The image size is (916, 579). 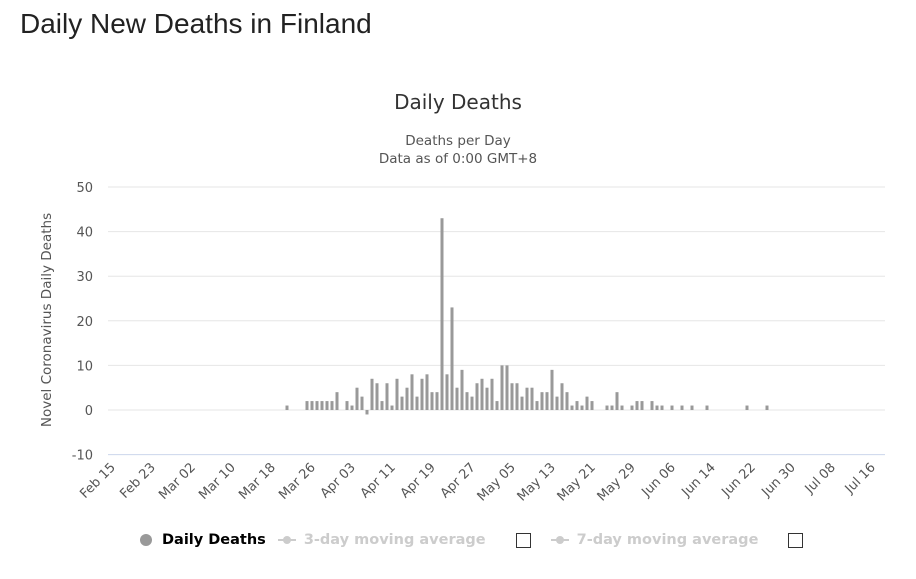 I want to click on line-marker-icon, so click(x=559, y=540).